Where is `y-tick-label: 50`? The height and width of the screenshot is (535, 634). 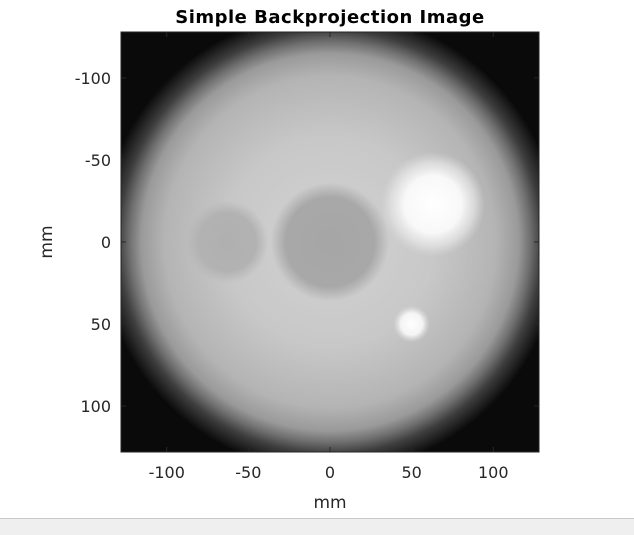
y-tick-label: 50 is located at coordinates (101, 324).